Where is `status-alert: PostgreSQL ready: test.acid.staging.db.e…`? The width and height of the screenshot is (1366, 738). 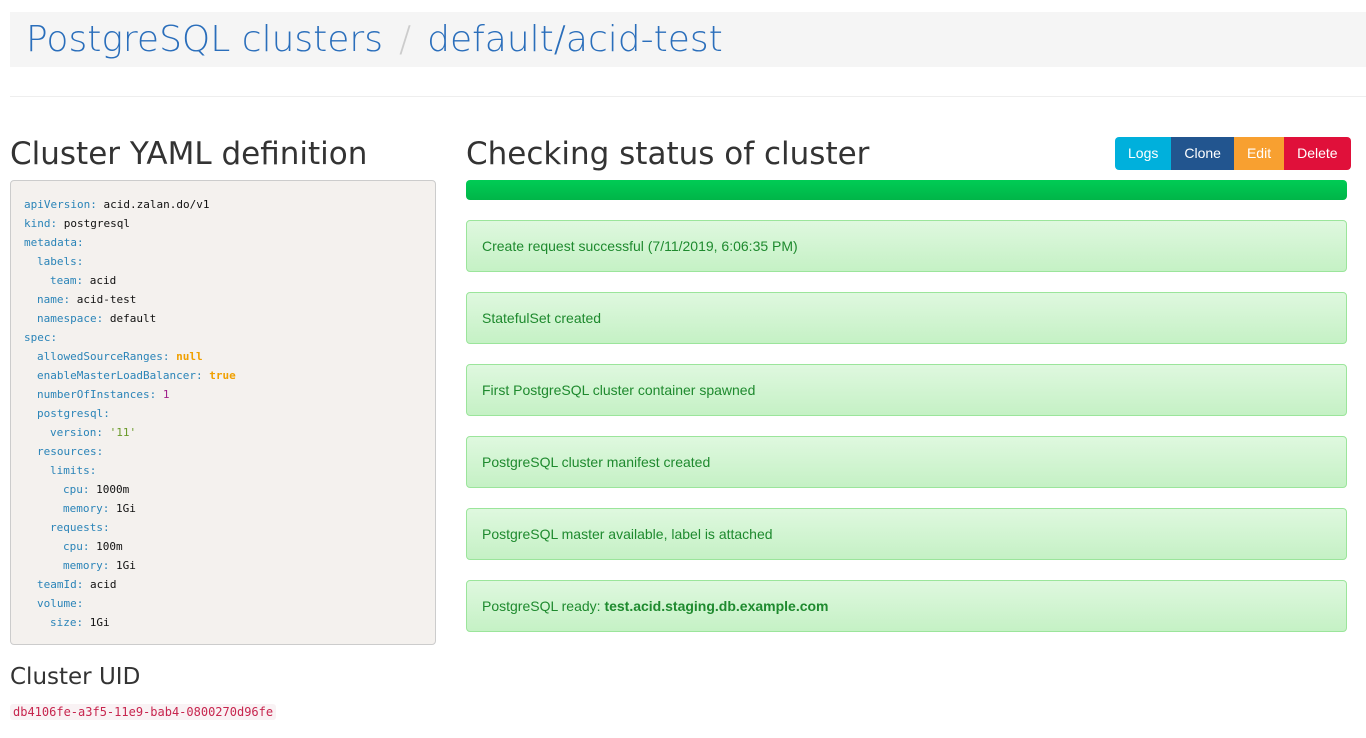
status-alert: PostgreSQL ready: test.acid.staging.db.e… is located at coordinates (906, 606).